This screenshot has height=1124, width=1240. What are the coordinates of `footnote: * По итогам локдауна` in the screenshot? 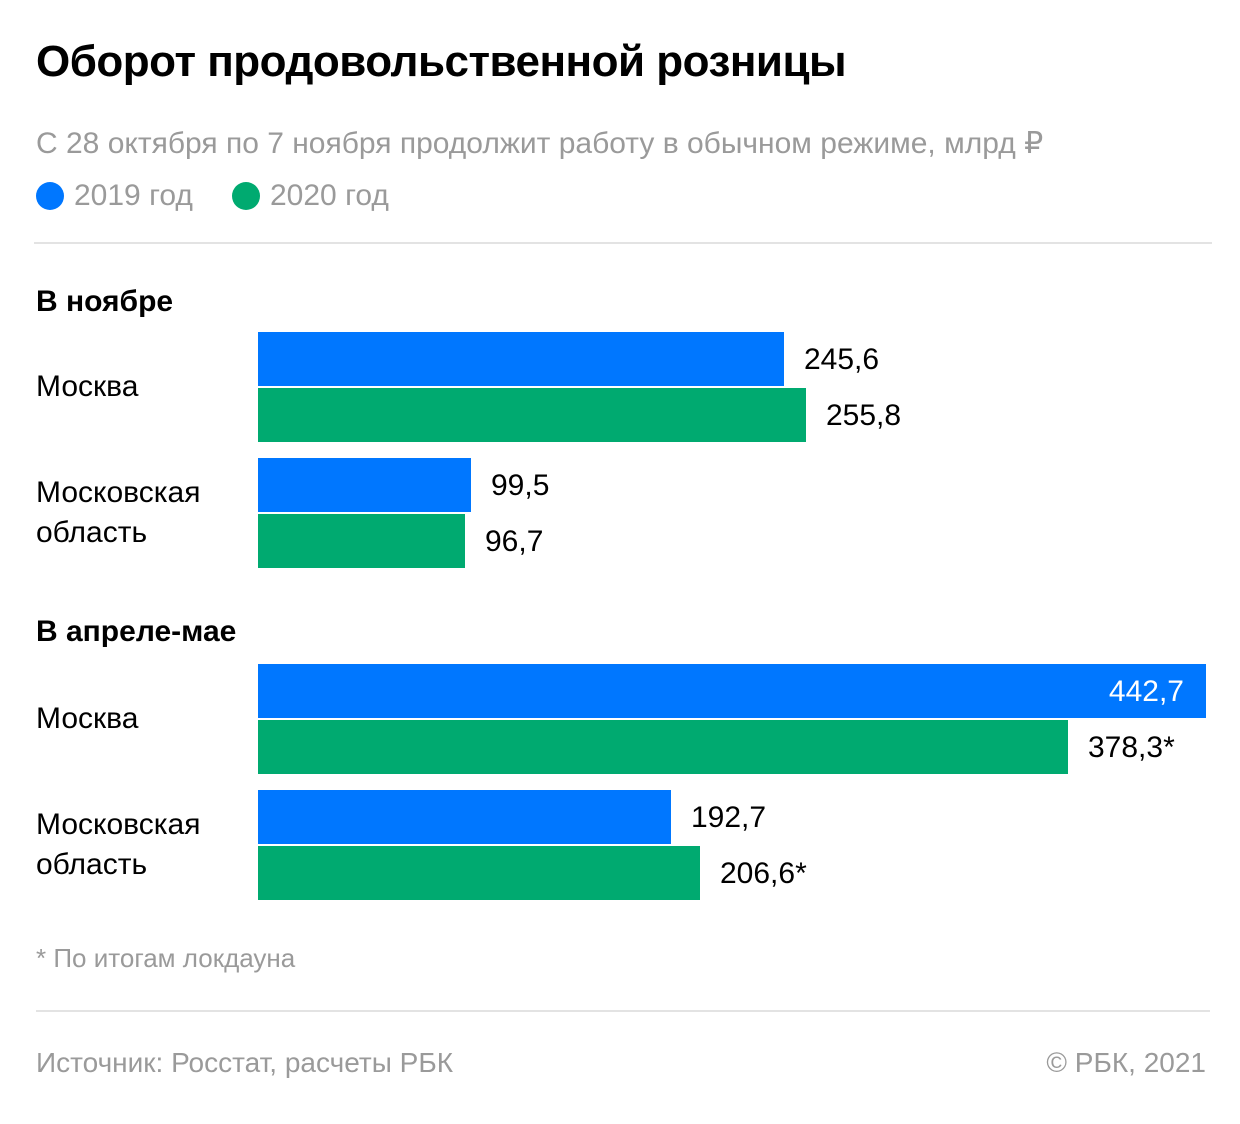 It's located at (166, 958).